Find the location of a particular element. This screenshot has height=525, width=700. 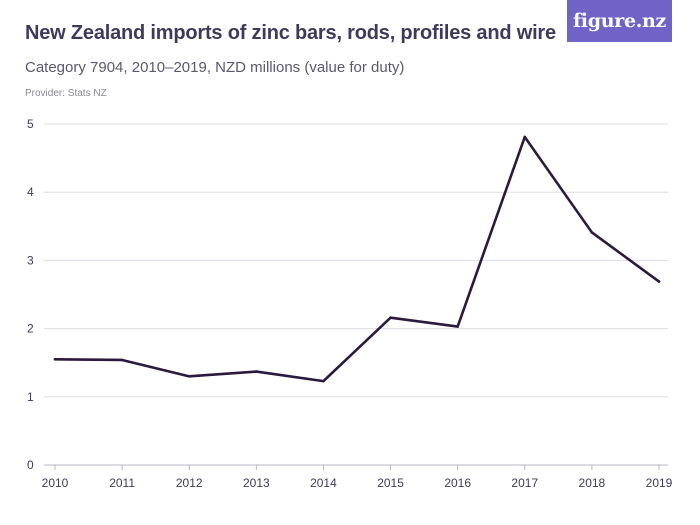

x-tick-label-2012: 2012 is located at coordinates (189, 483).